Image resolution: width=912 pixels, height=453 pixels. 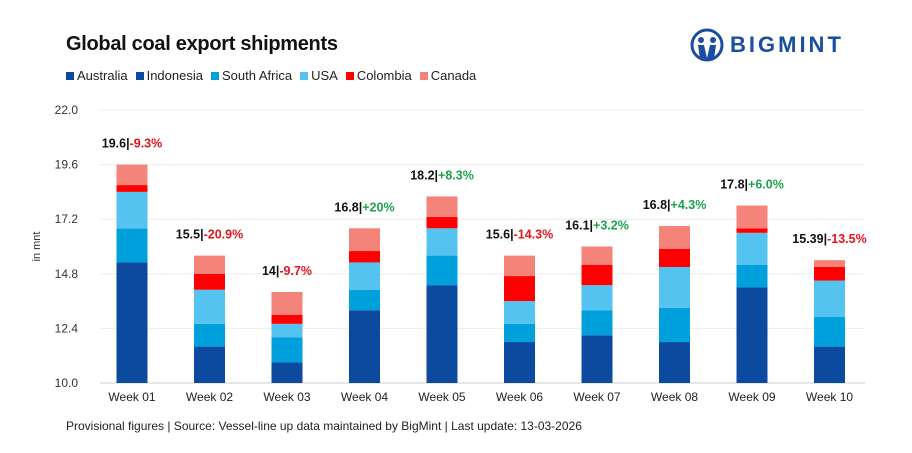 What do you see at coordinates (146, 144) in the screenshot?
I see `change-value: -9.3%` at bounding box center [146, 144].